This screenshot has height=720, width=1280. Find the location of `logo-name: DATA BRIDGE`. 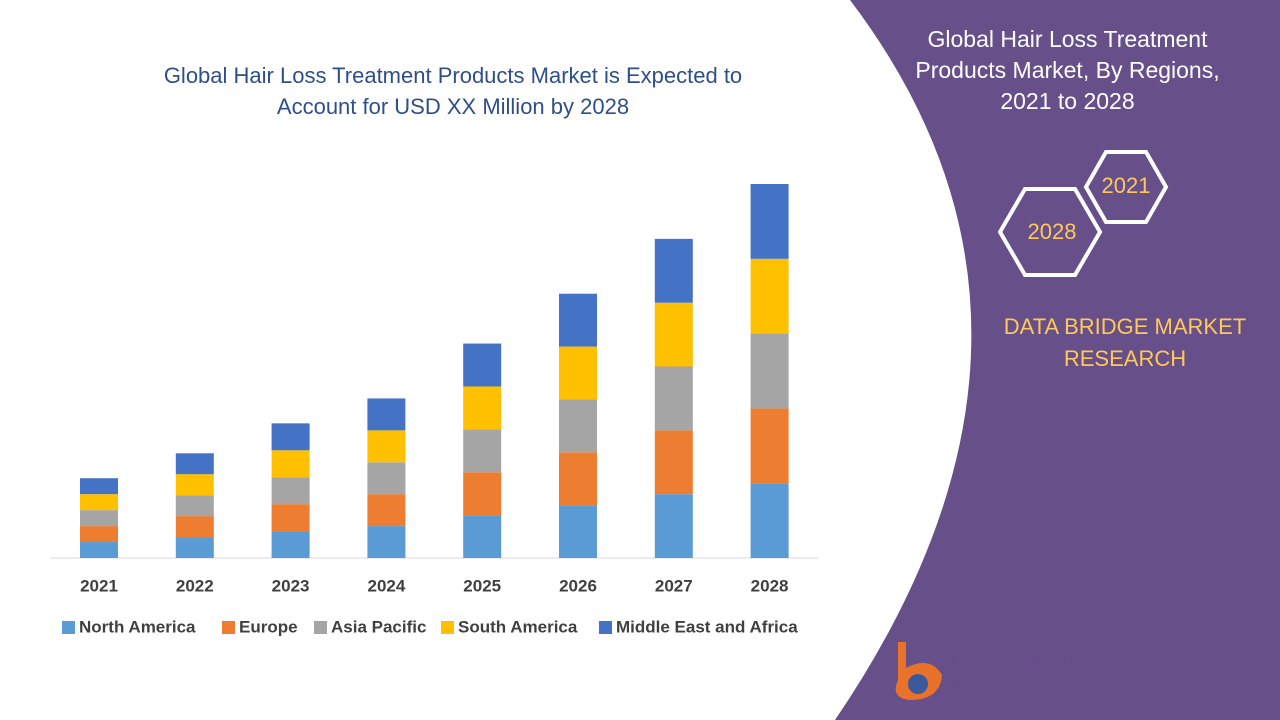

logo-name: DATA BRIDGE is located at coordinates (1012, 660).